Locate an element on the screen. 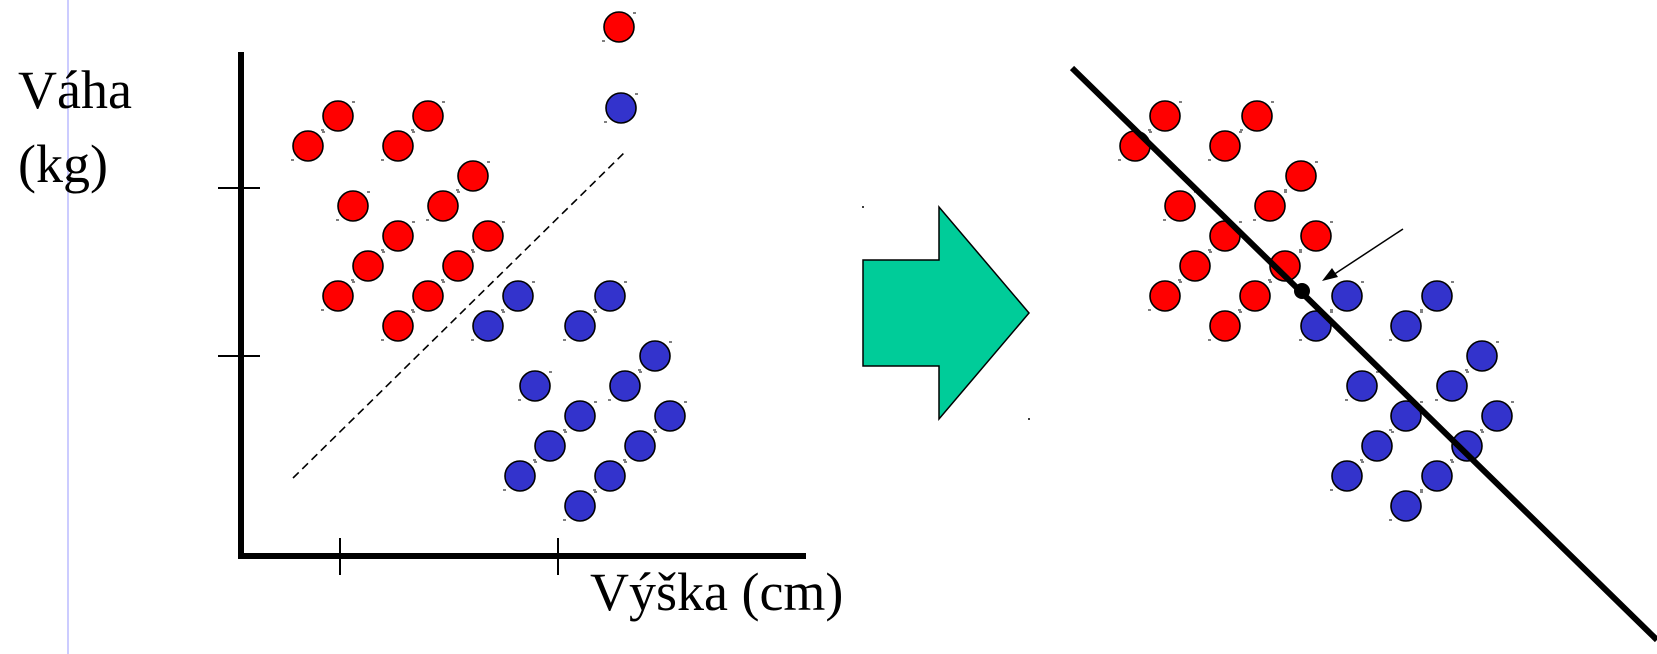 The width and height of the screenshot is (1657, 654). highlighted-point-marker is located at coordinates (1302, 291).